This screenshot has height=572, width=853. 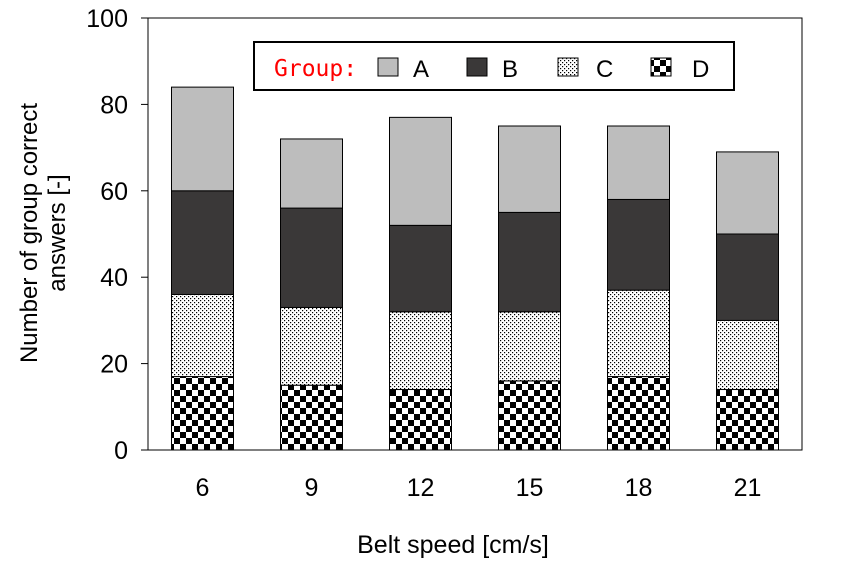 I want to click on x-axis: 6 9 12 15 18 21, so click(x=479, y=488).